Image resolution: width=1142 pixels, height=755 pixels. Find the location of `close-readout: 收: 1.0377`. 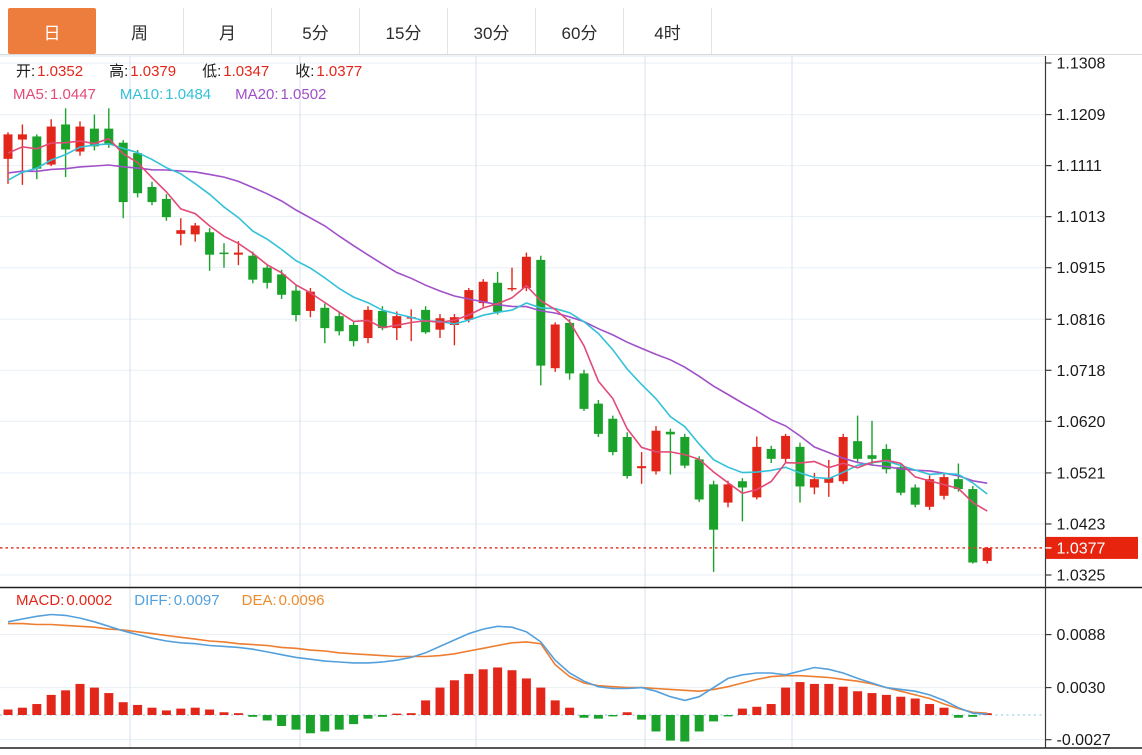

close-readout: 收: 1.0377 is located at coordinates (328, 72).